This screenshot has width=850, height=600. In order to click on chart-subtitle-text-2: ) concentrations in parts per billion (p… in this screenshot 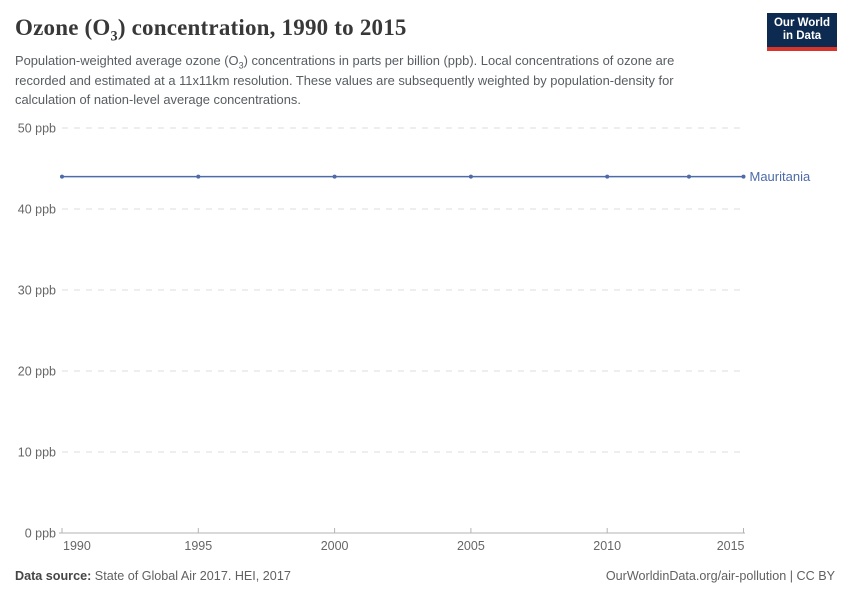, I will do `click(345, 80)`.